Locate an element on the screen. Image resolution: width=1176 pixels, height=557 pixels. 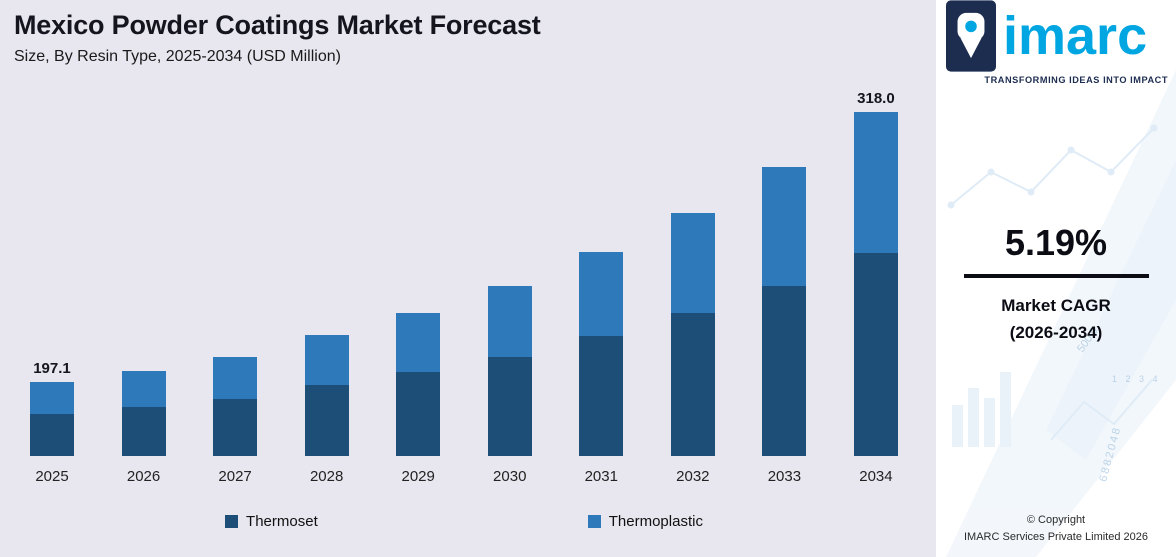
chart-title: Mexico Powder Coatings Market Forecast is located at coordinates (277, 25).